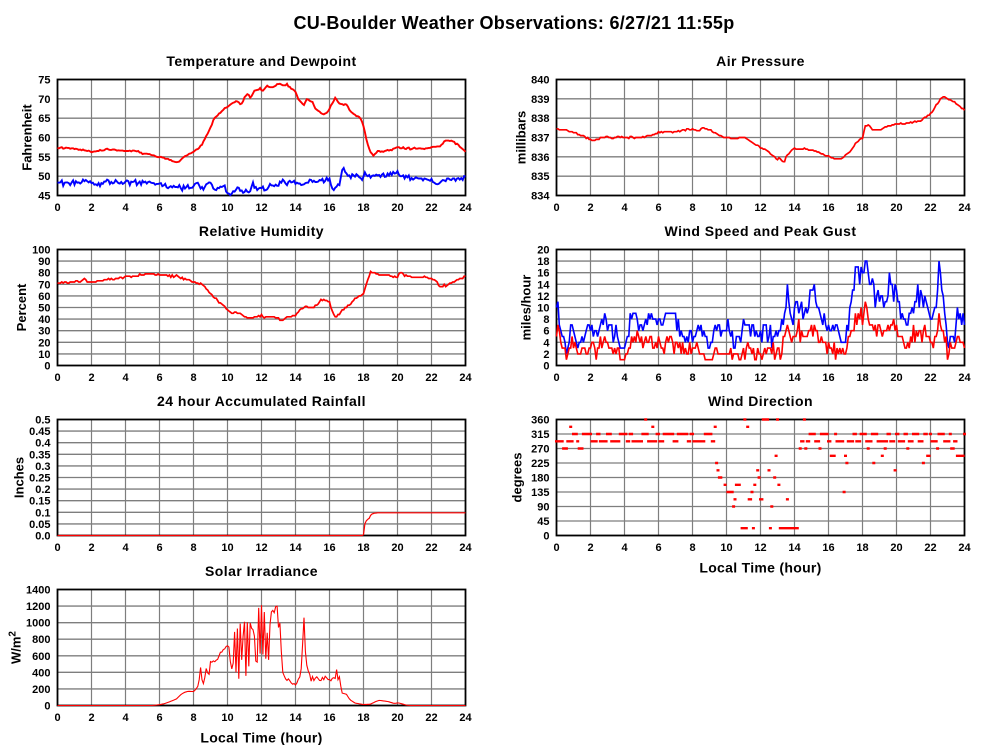  I want to click on svg-text: miles/hour, so click(526, 308).